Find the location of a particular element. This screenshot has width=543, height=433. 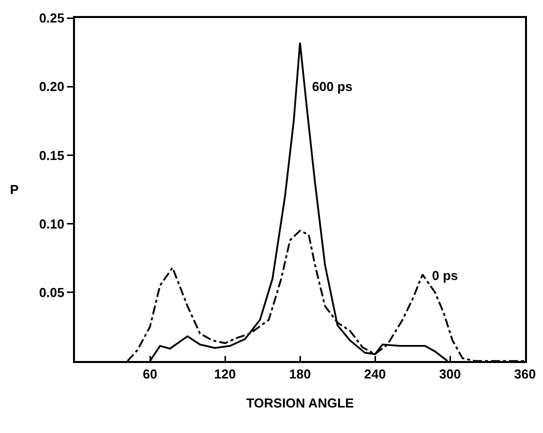

y-tick-label: 0.15 is located at coordinates (51, 155).